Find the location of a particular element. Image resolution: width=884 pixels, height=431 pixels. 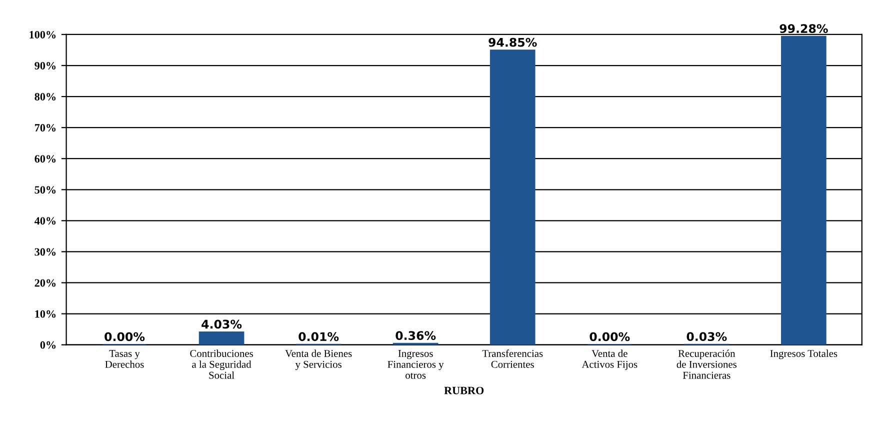

x-tick-label: Contribuciones a la Seguridad Social is located at coordinates (221, 364).